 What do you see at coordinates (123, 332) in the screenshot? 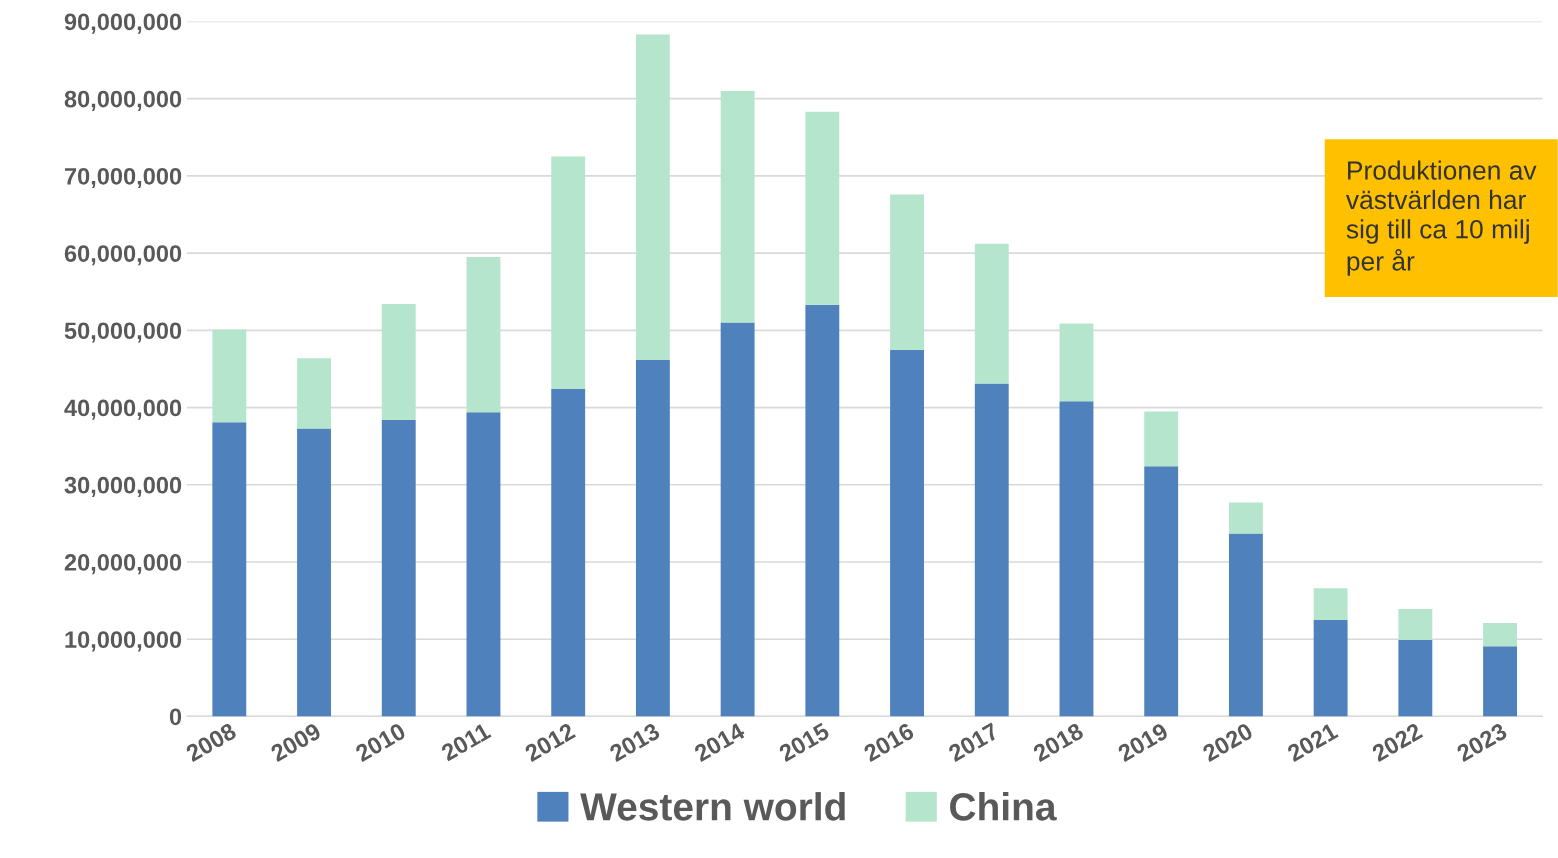
I see `y-tick-label: 50,000,000` at bounding box center [123, 332].